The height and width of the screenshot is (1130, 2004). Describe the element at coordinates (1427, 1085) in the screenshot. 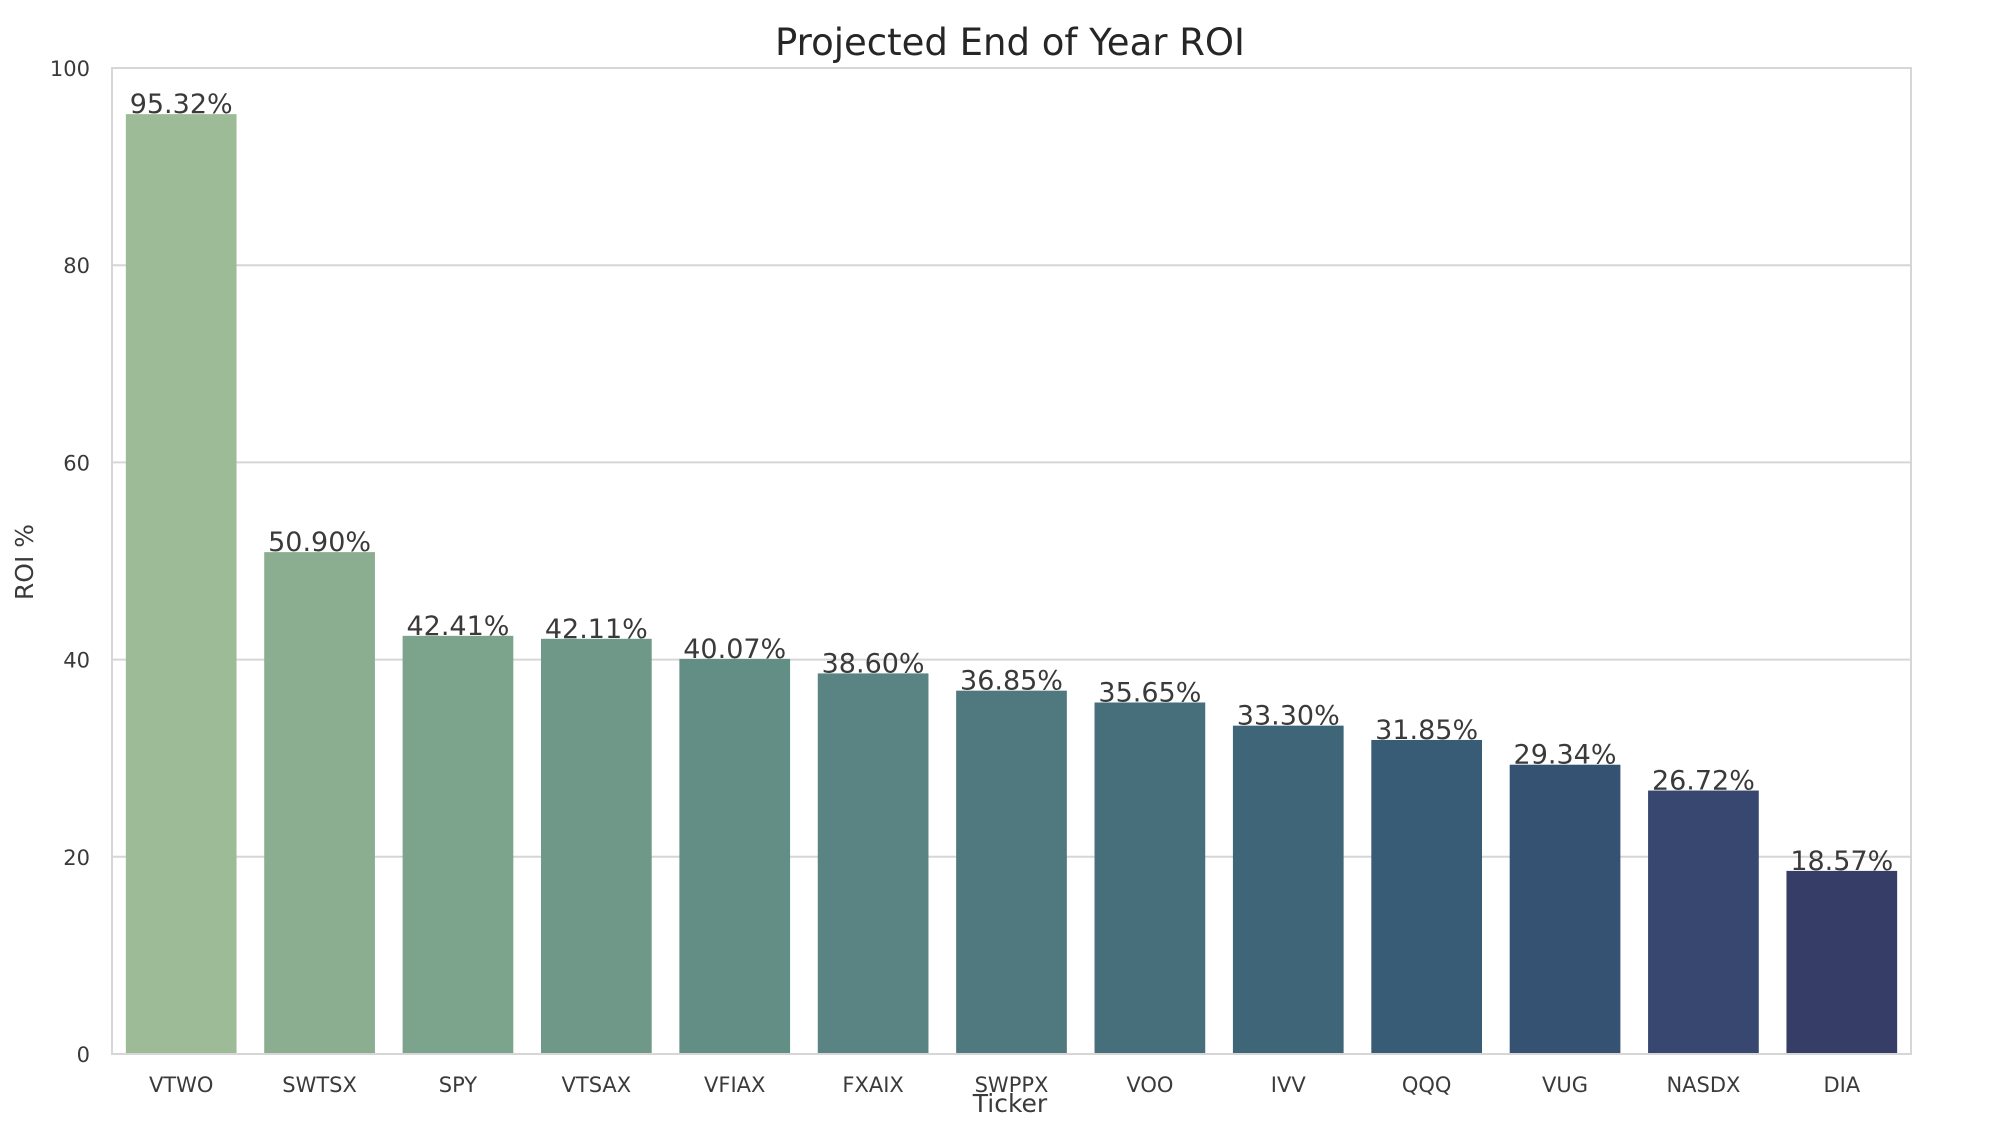

I see `x-tick-label: QQQ` at that location.